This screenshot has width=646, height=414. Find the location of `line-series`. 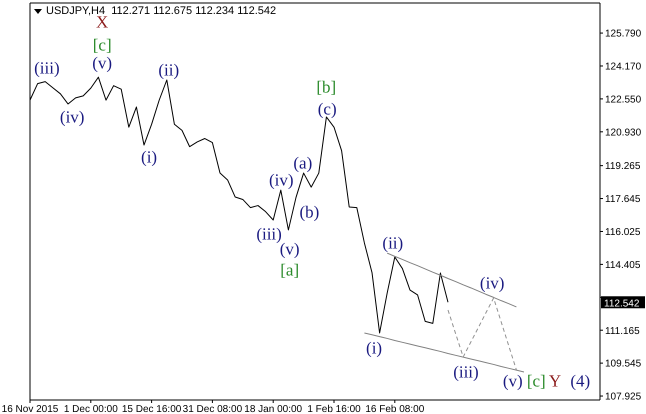

line-series is located at coordinates (451, 280).